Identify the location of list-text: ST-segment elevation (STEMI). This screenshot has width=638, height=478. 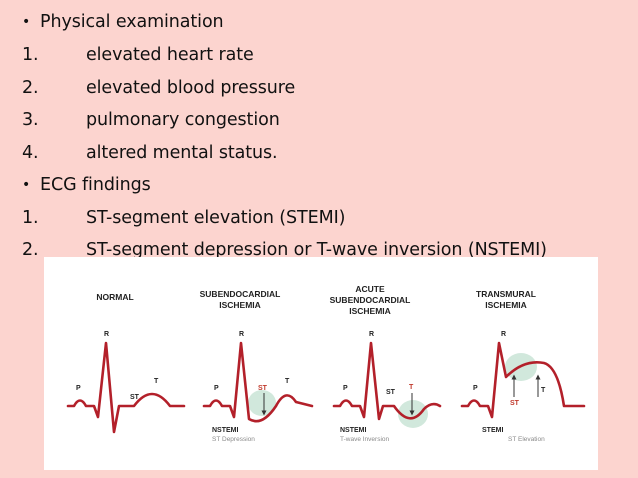
(216, 218).